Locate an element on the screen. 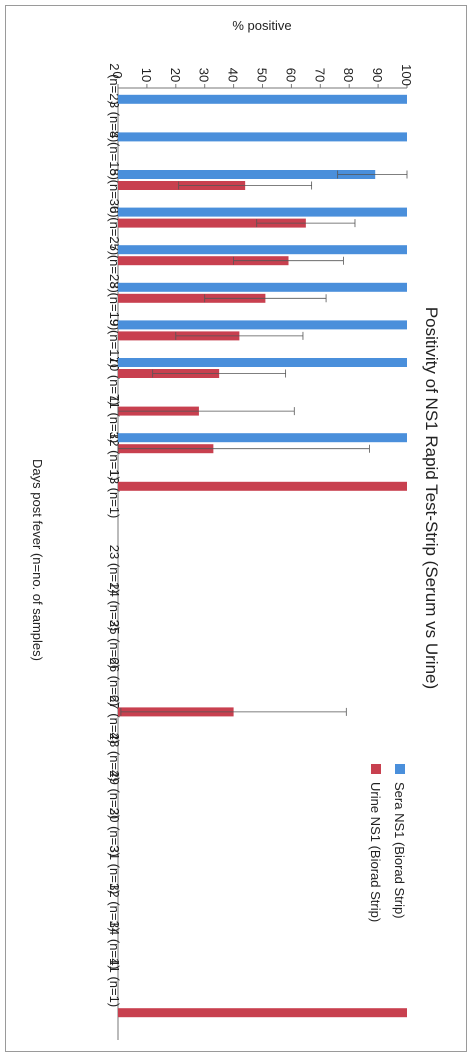 The height and width of the screenshot is (1059, 474). value-tick-label: 100 is located at coordinates (406, 75).